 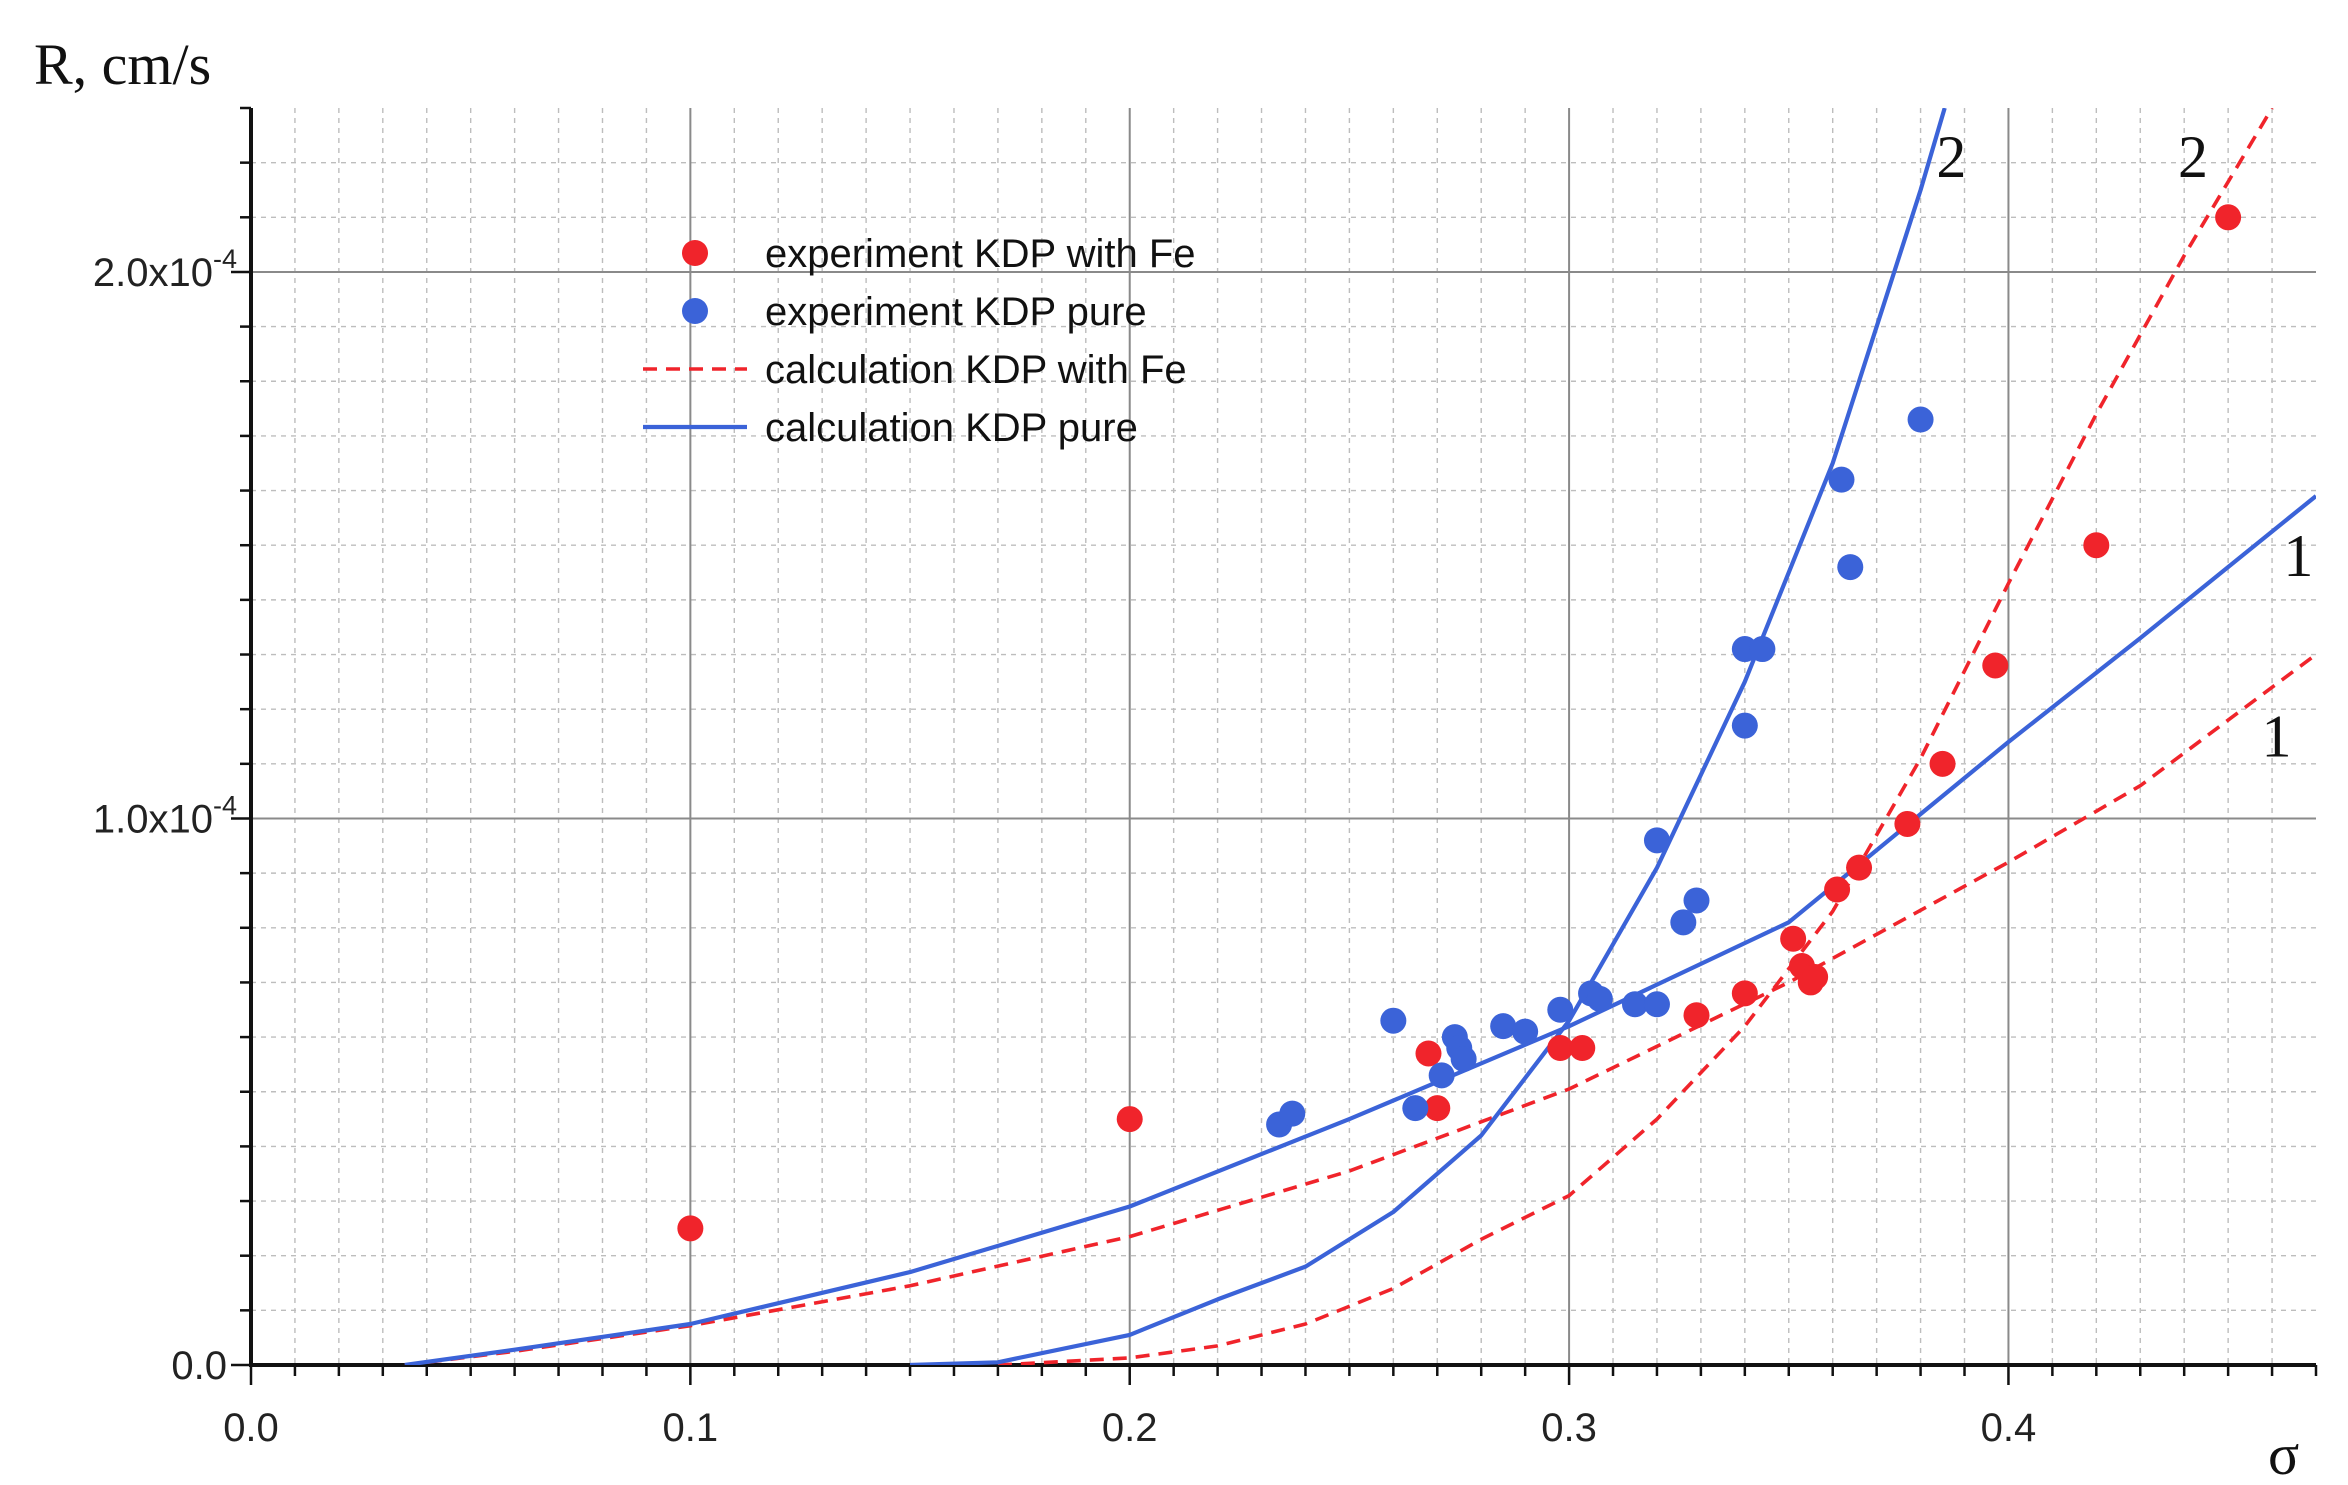 What do you see at coordinates (980, 254) in the screenshot?
I see `legend-label: experiment KDP with Fe` at bounding box center [980, 254].